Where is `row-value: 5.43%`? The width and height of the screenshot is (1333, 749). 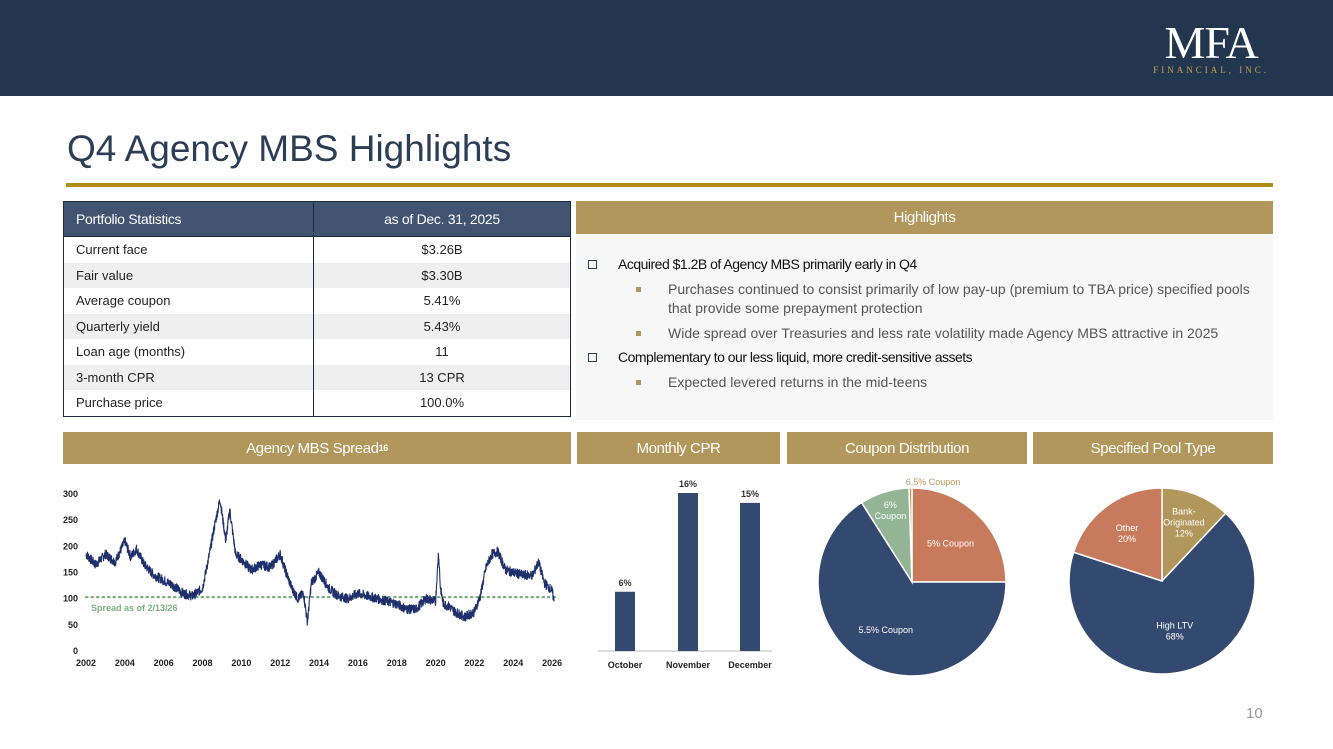
row-value: 5.43% is located at coordinates (442, 326).